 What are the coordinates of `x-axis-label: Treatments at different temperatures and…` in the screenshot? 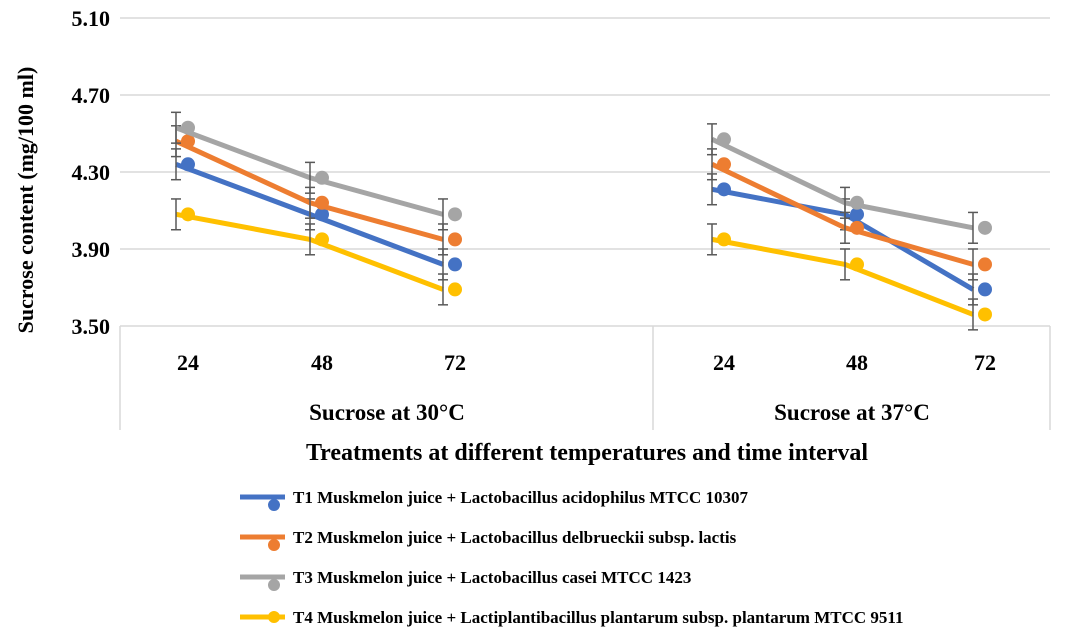 It's located at (587, 453).